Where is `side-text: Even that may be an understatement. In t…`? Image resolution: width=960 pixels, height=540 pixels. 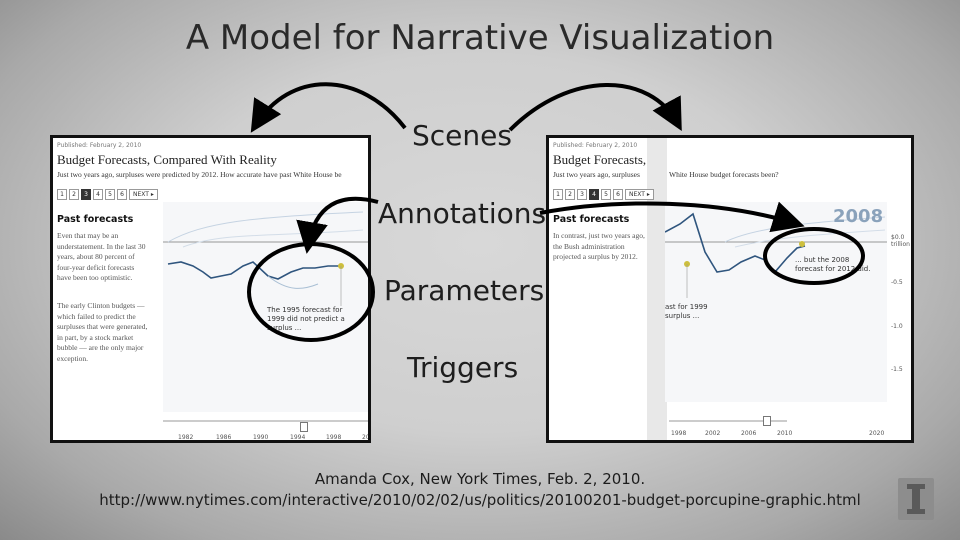 side-text: Even that may be an understatement. In t… is located at coordinates (101, 256).